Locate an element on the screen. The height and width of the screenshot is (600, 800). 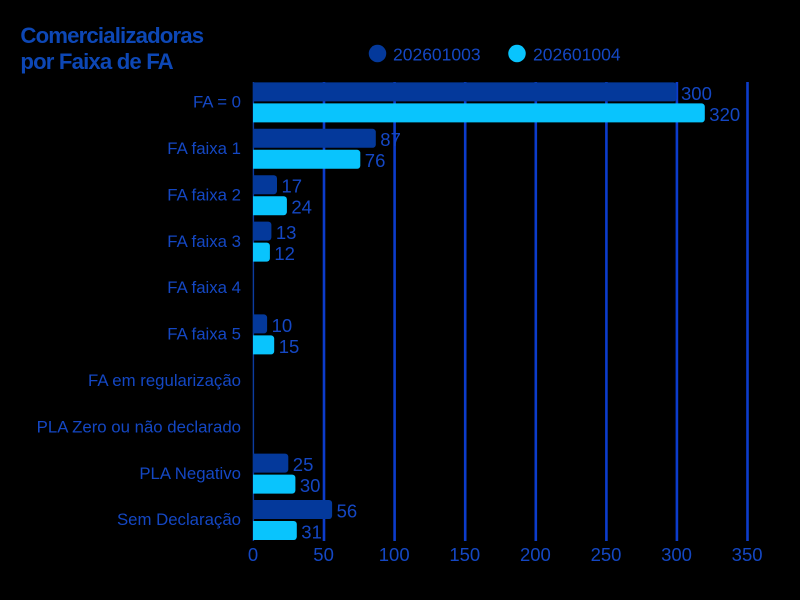
svg-text: FA faixa 2 is located at coordinates (204, 194).